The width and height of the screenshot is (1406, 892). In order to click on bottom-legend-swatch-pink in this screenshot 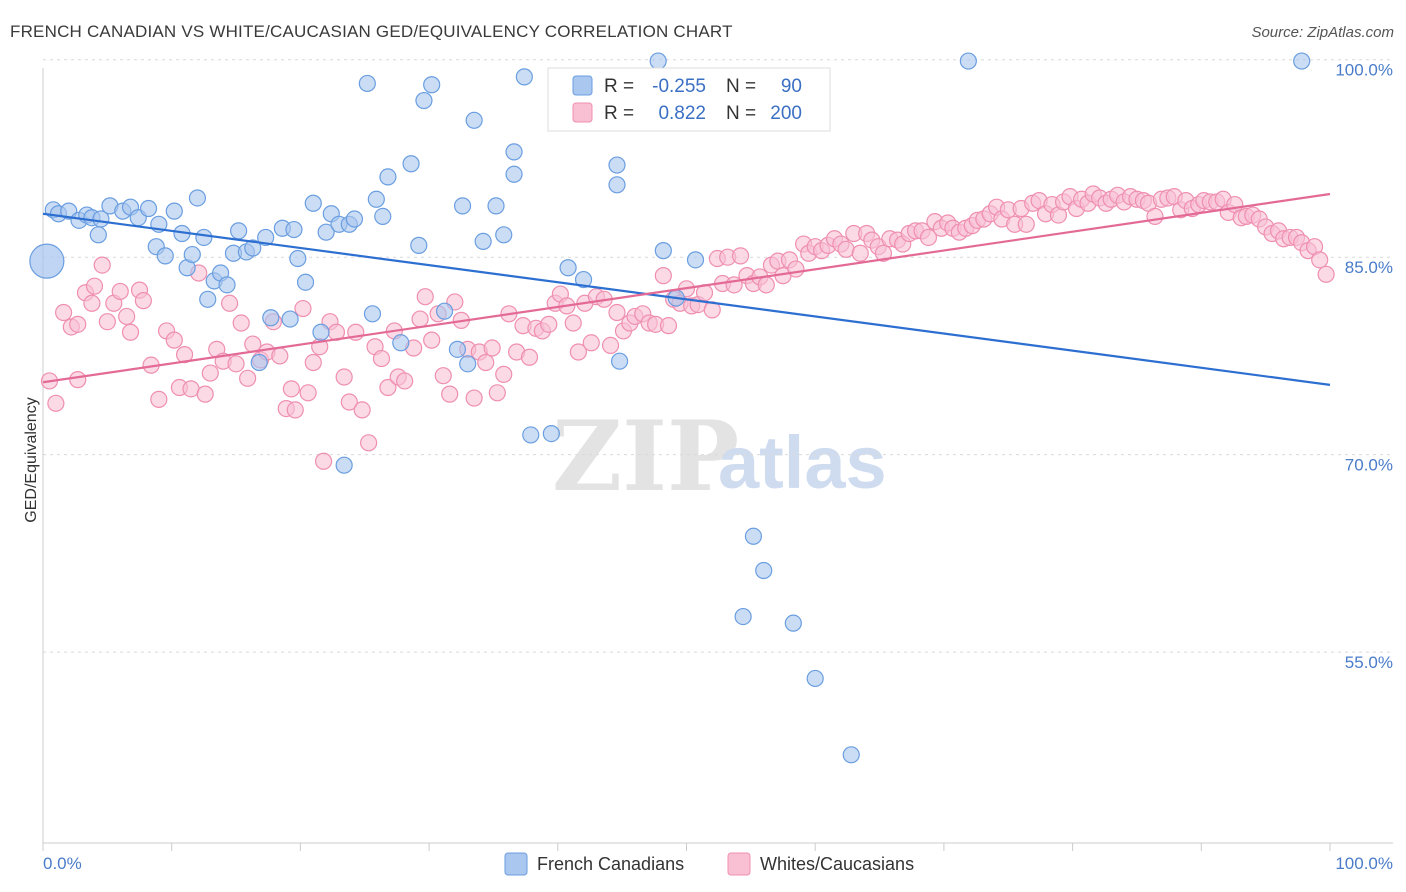, I will do `click(739, 864)`.